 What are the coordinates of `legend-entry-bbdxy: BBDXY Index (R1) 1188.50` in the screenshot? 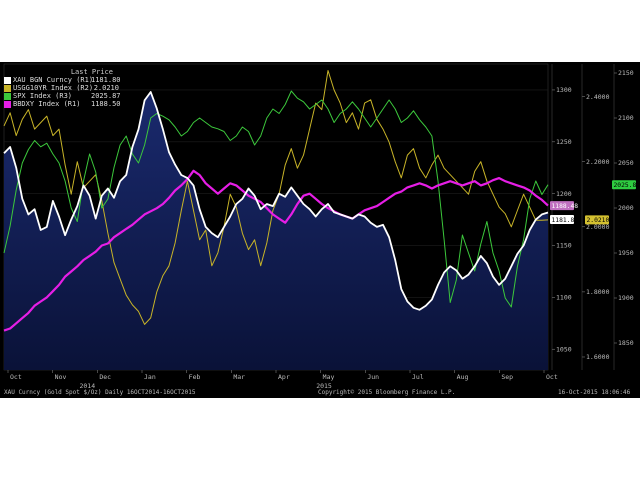 It's located at (62, 104).